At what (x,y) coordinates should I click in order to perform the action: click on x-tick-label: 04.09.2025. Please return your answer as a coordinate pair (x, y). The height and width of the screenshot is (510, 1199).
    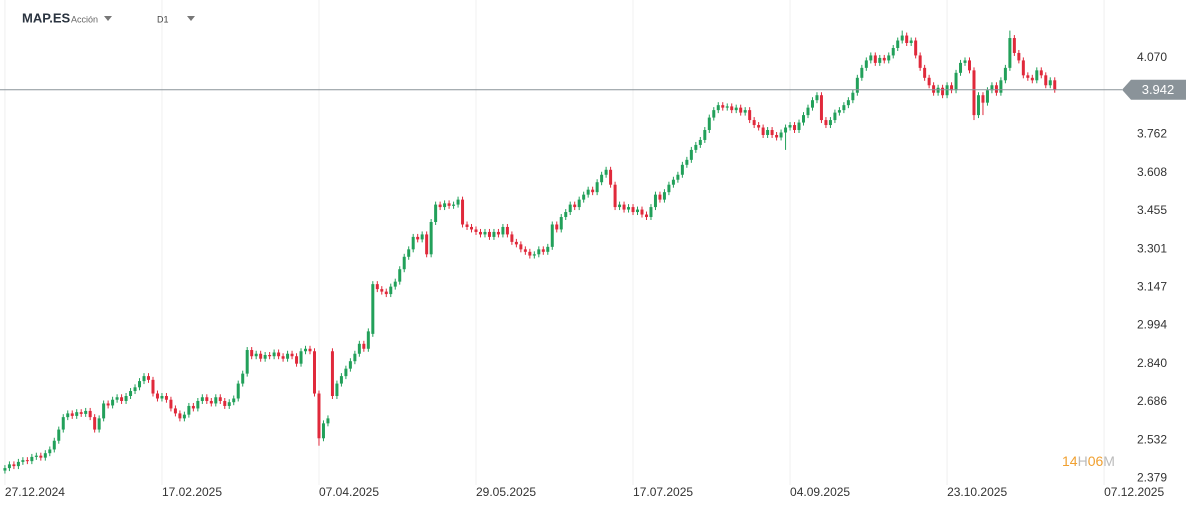
    Looking at the image, I should click on (820, 492).